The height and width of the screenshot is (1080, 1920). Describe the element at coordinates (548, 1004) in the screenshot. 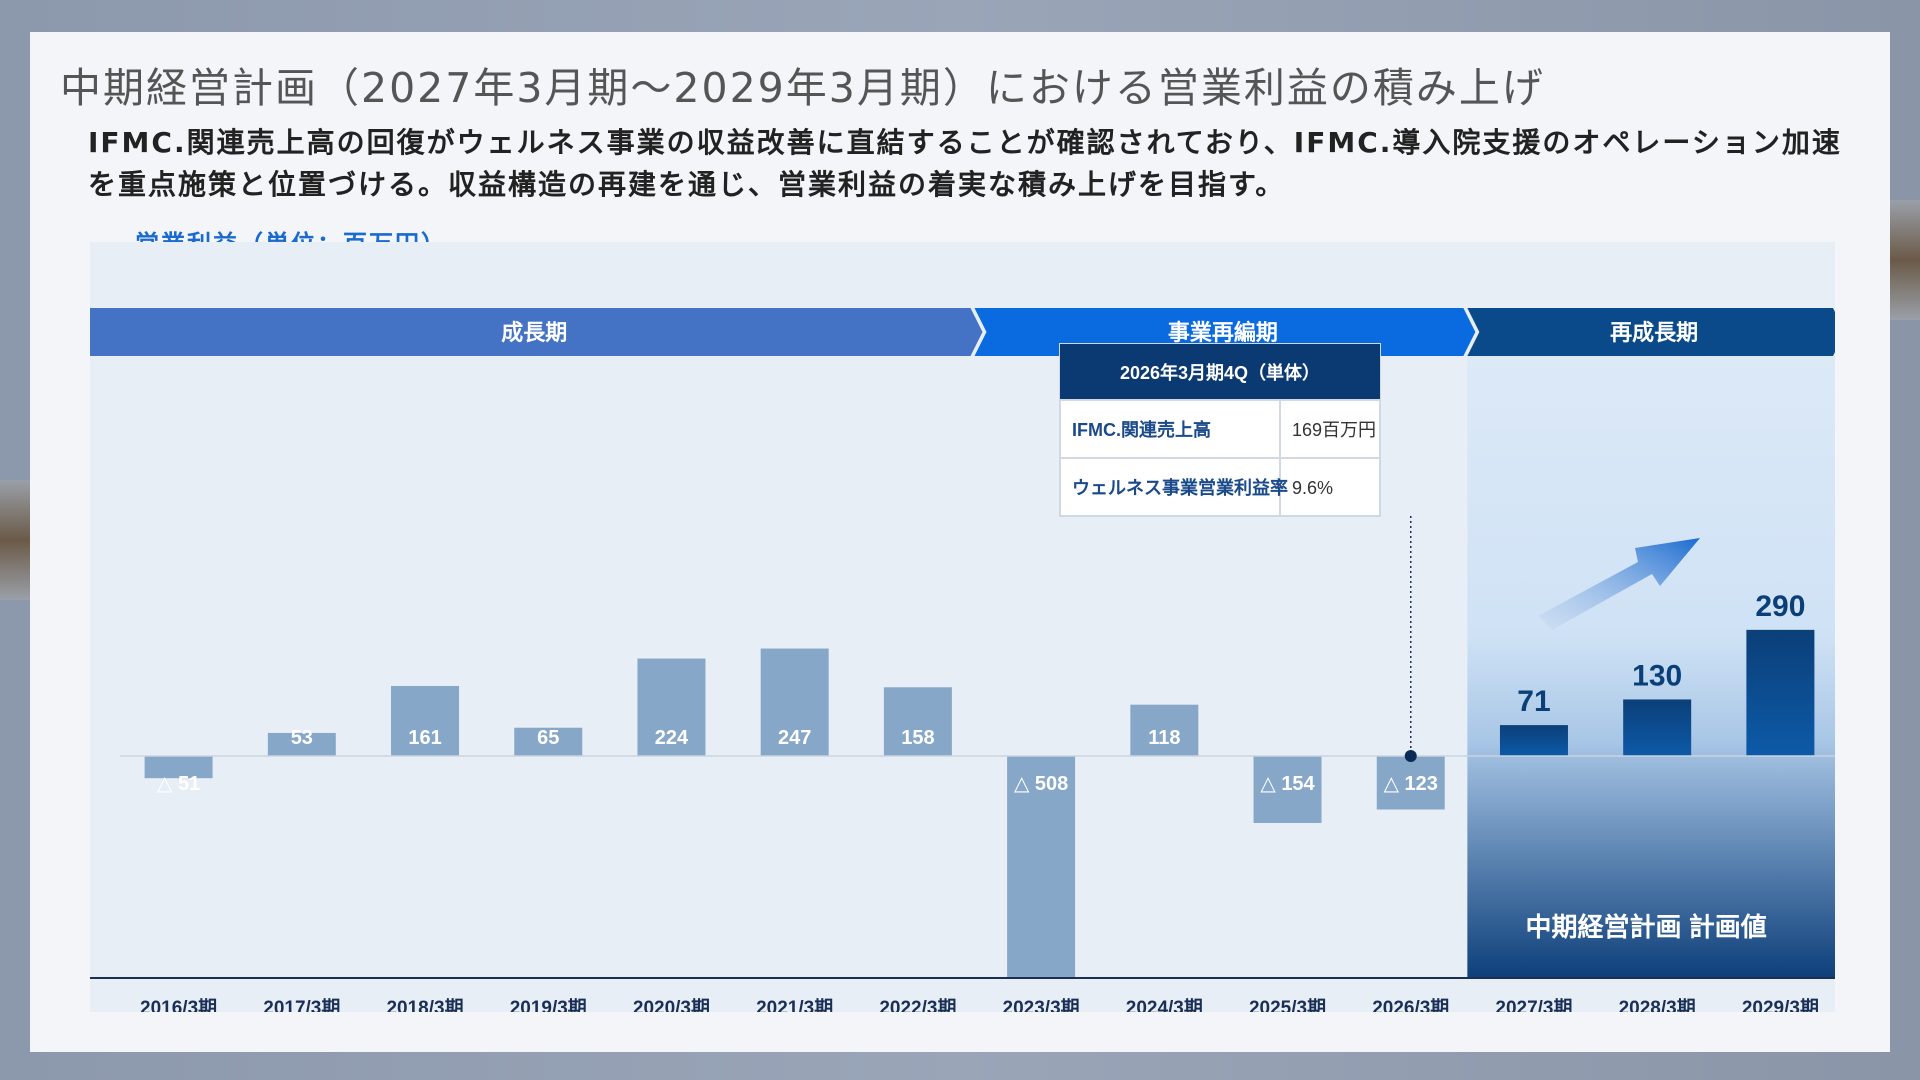

I see `x-tick-label-2019/3期: 2019/3期` at that location.